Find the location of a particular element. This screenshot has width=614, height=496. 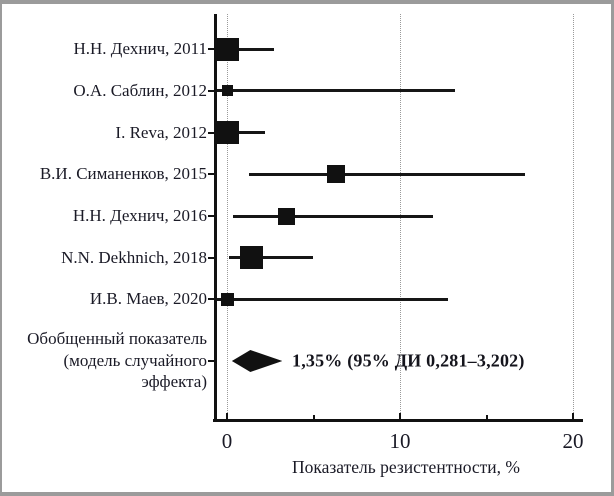

pooled-diamond is located at coordinates (257, 361).